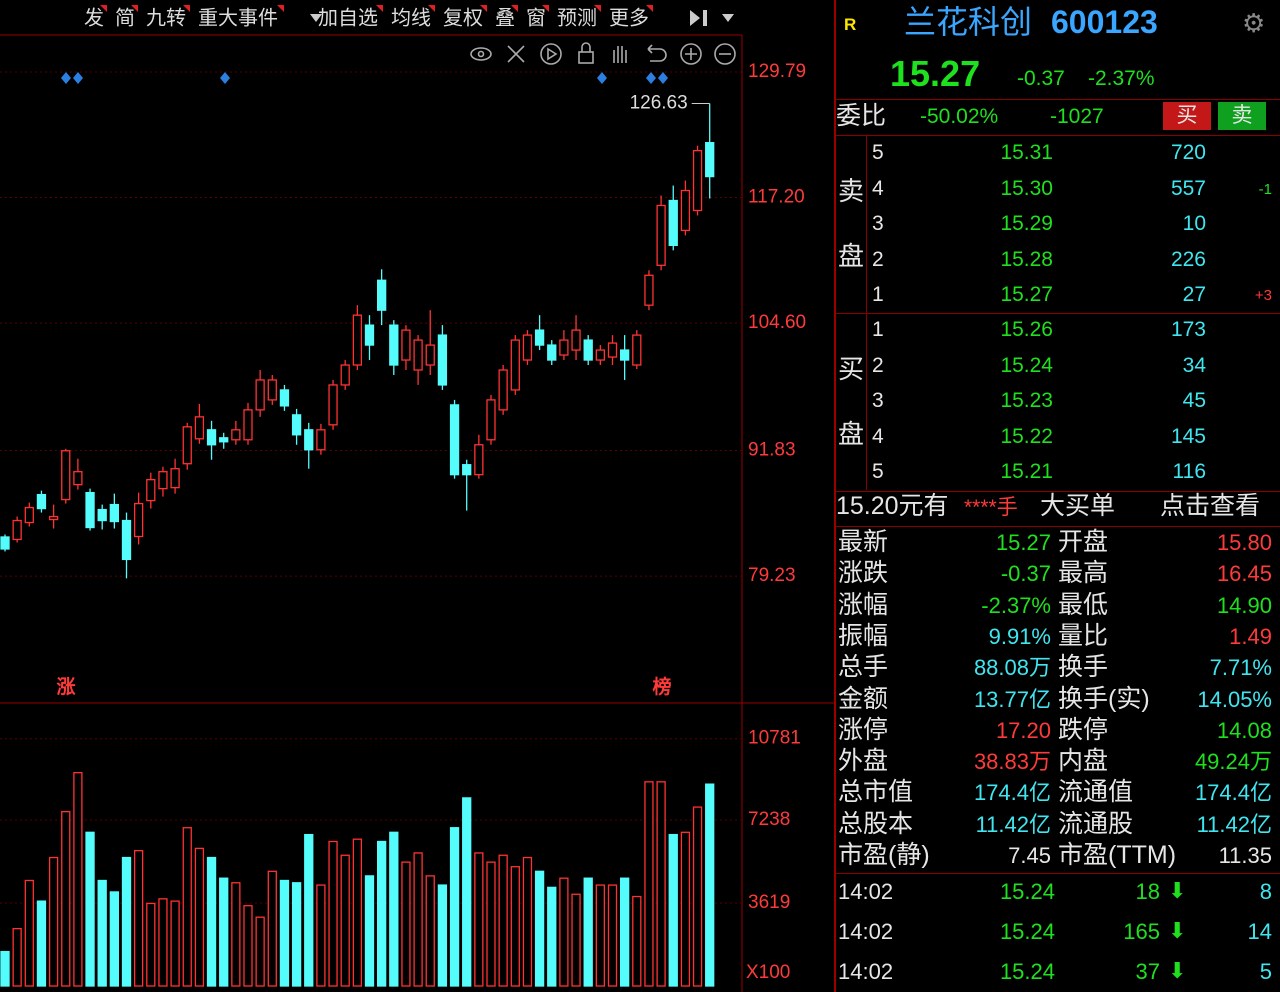 The height and width of the screenshot is (992, 1280). Describe the element at coordinates (1083, 635) in the screenshot. I see `stat-label: 量比` at that location.